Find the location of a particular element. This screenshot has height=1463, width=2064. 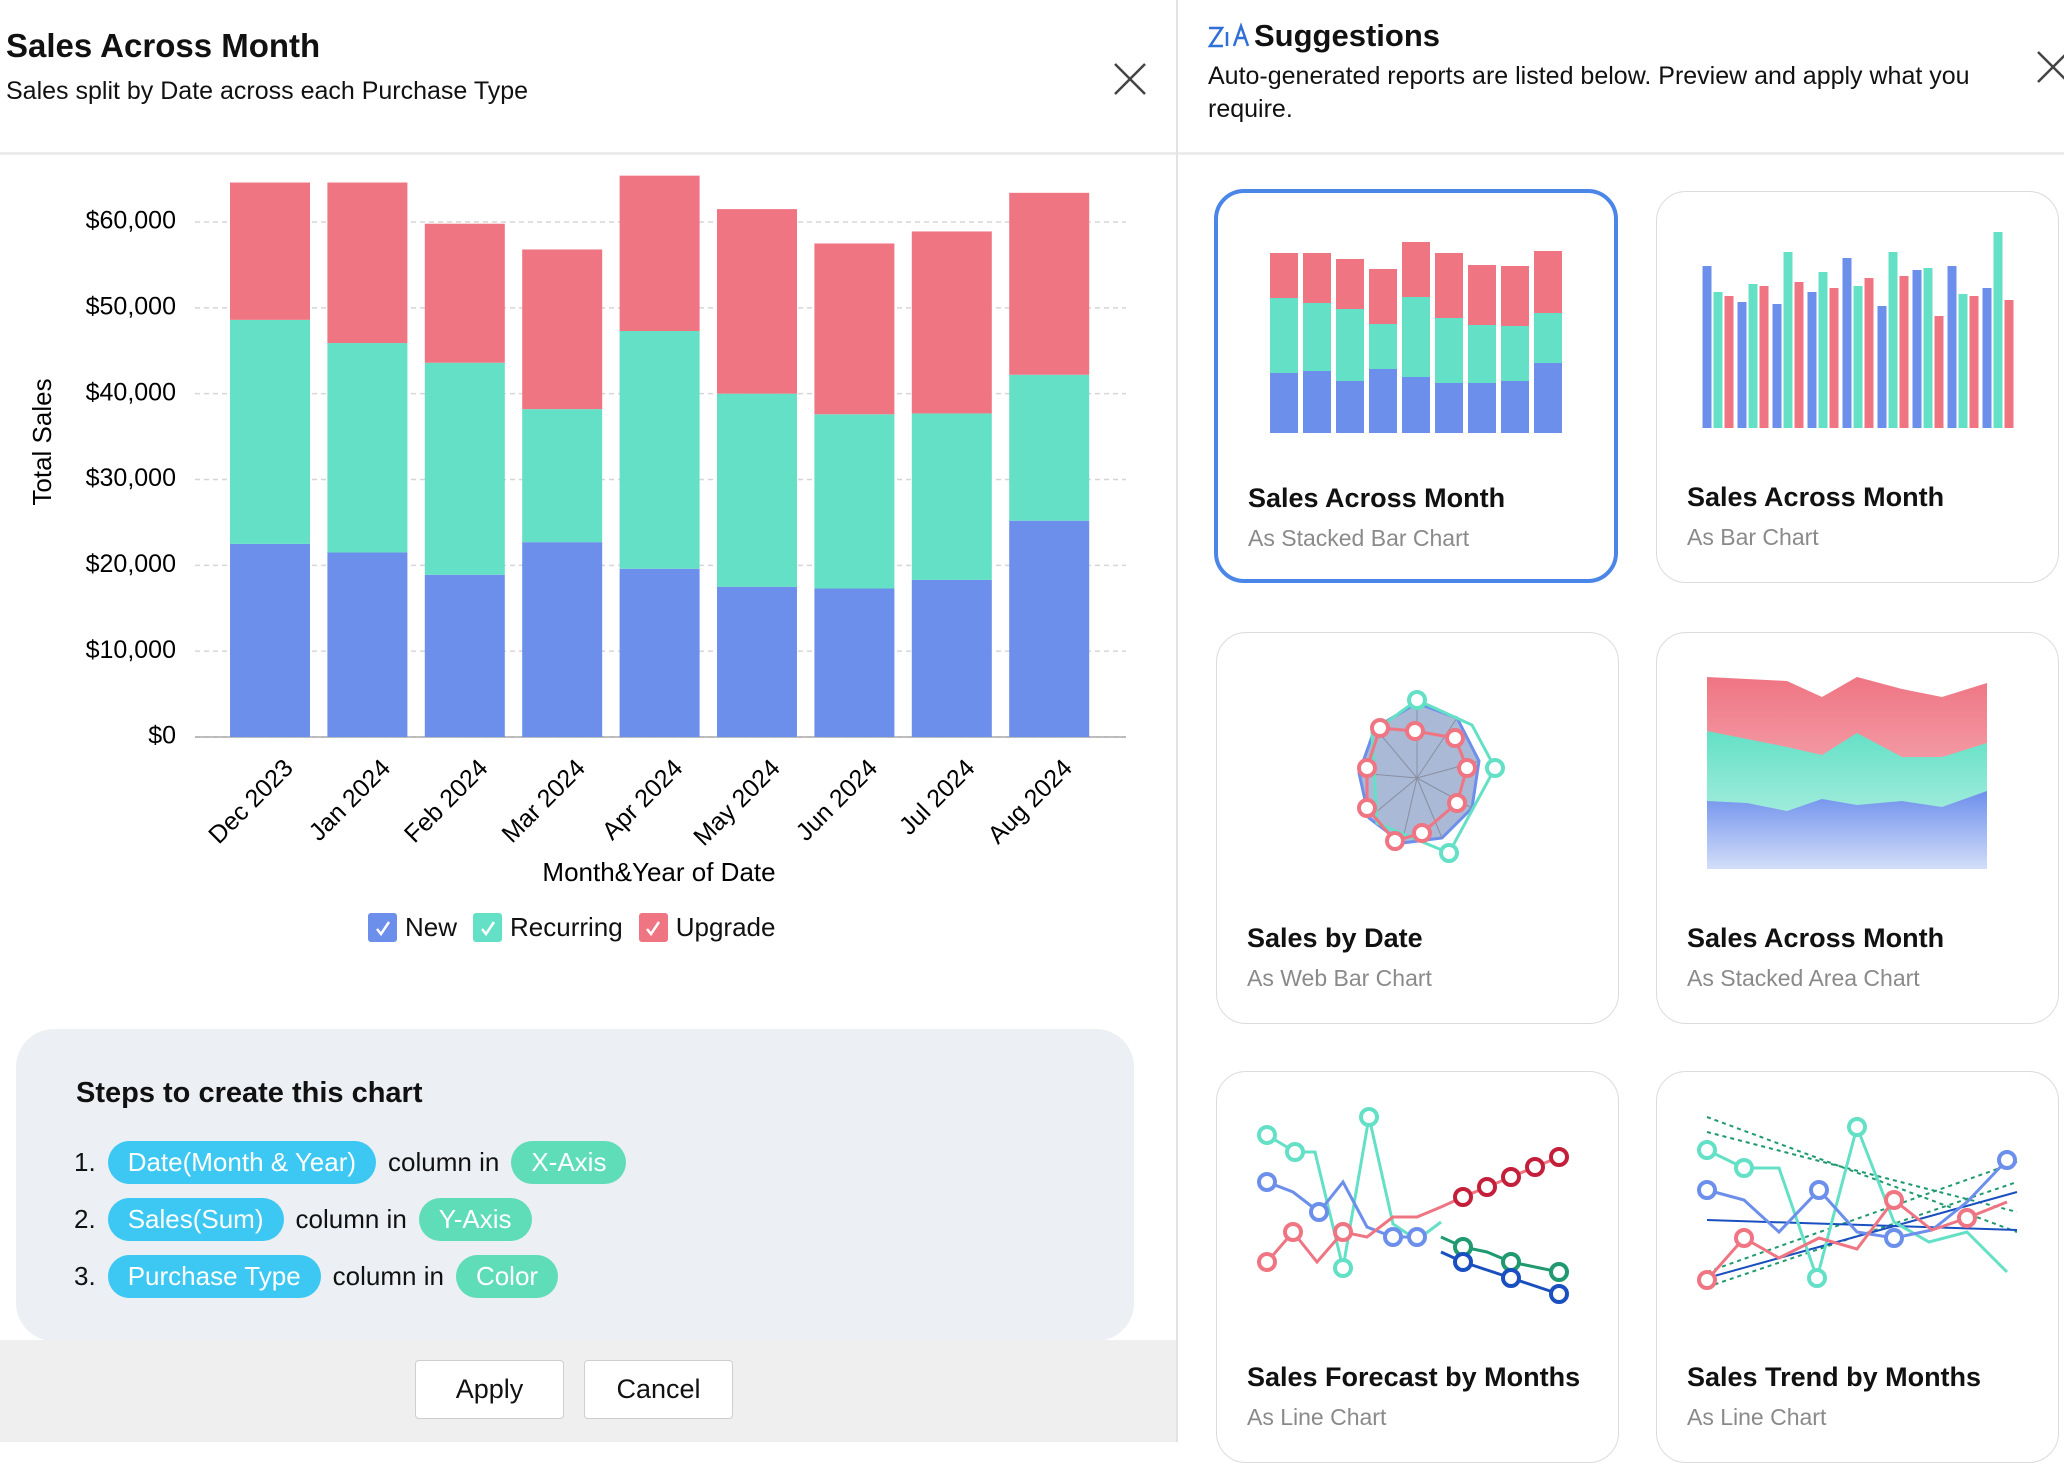

suggestion-card: Sales Forecast by Months As Line Chart is located at coordinates (1417, 1267).